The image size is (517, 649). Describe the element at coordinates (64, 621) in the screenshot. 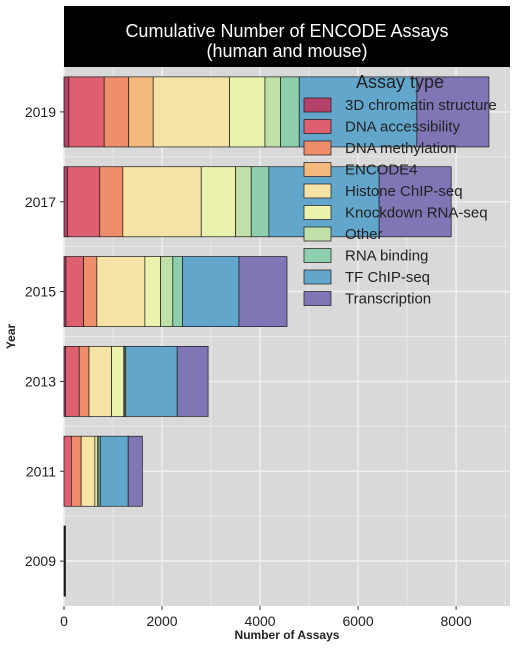

I see `x-tick-label: 0` at that location.